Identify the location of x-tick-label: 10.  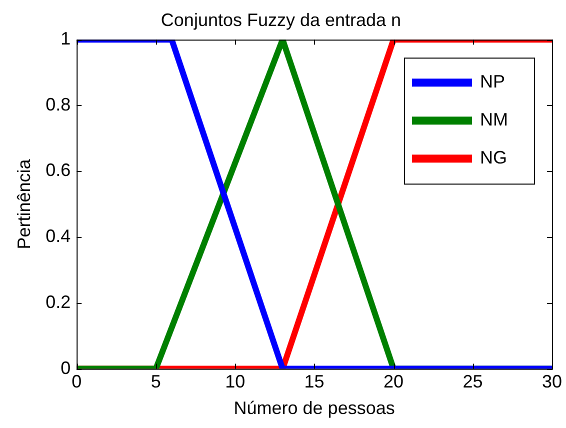
(235, 382).